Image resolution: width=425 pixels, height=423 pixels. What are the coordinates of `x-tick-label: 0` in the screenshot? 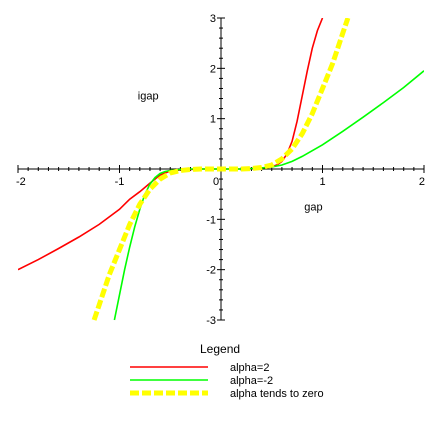 It's located at (216, 182).